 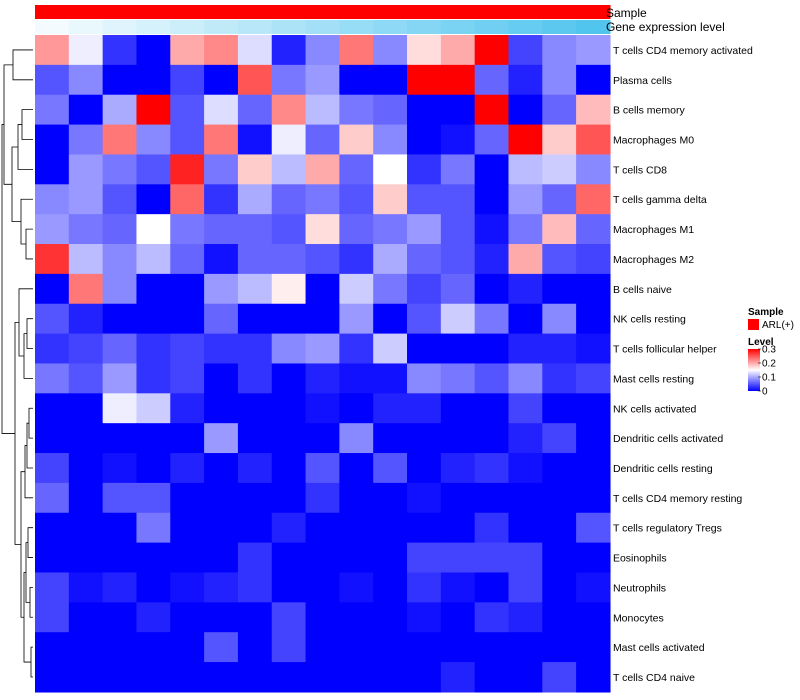 I want to click on sample-track-label: Sample, so click(x=626, y=13).